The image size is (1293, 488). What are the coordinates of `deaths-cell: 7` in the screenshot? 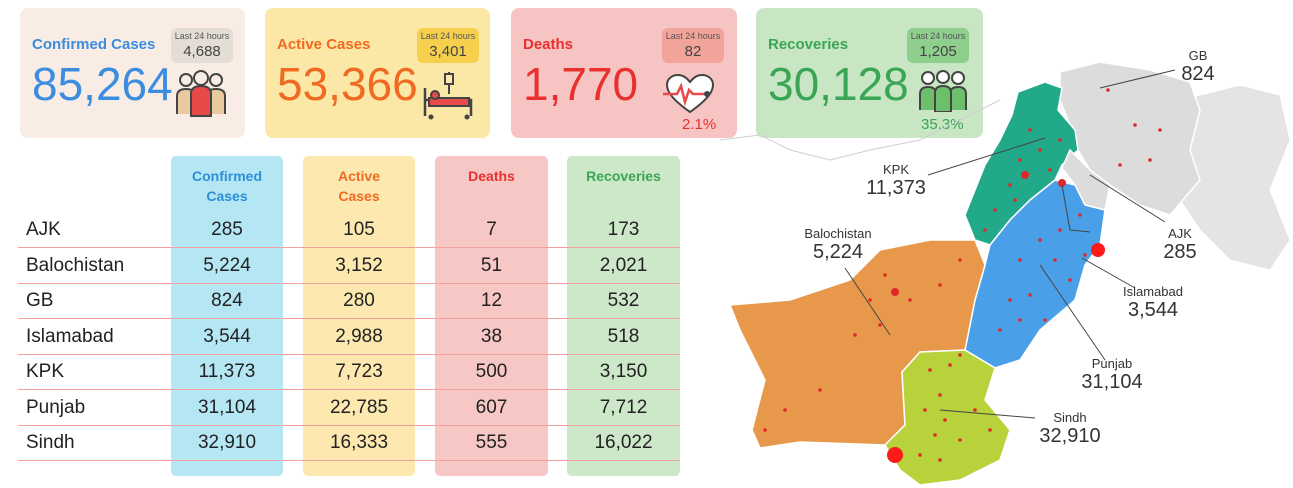 It's located at (491, 229).